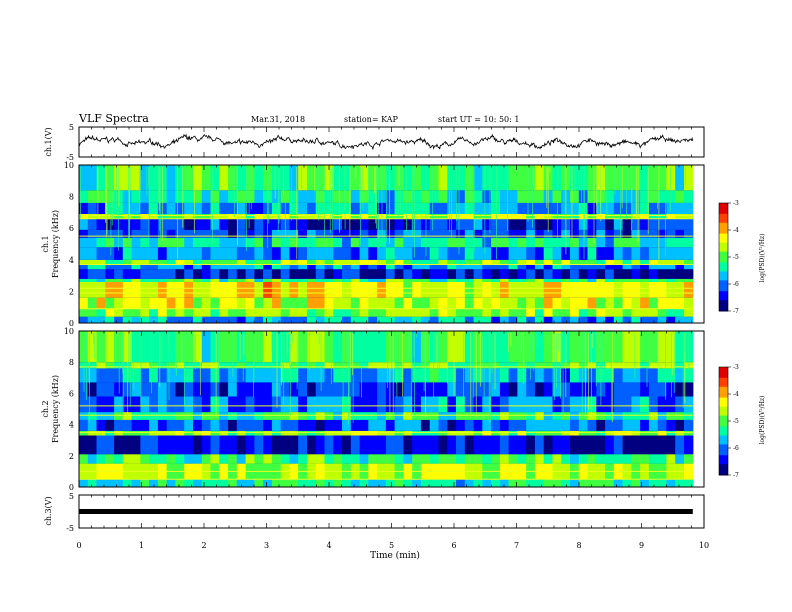 The height and width of the screenshot is (612, 792). What do you see at coordinates (71, 323) in the screenshot?
I see `y-tick-label: 0` at bounding box center [71, 323].